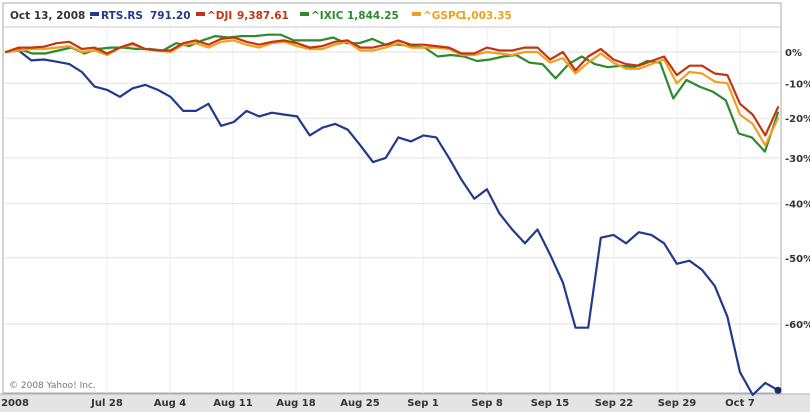  Describe the element at coordinates (170, 403) in the screenshot. I see `x-tick-label: Aug 4` at that location.